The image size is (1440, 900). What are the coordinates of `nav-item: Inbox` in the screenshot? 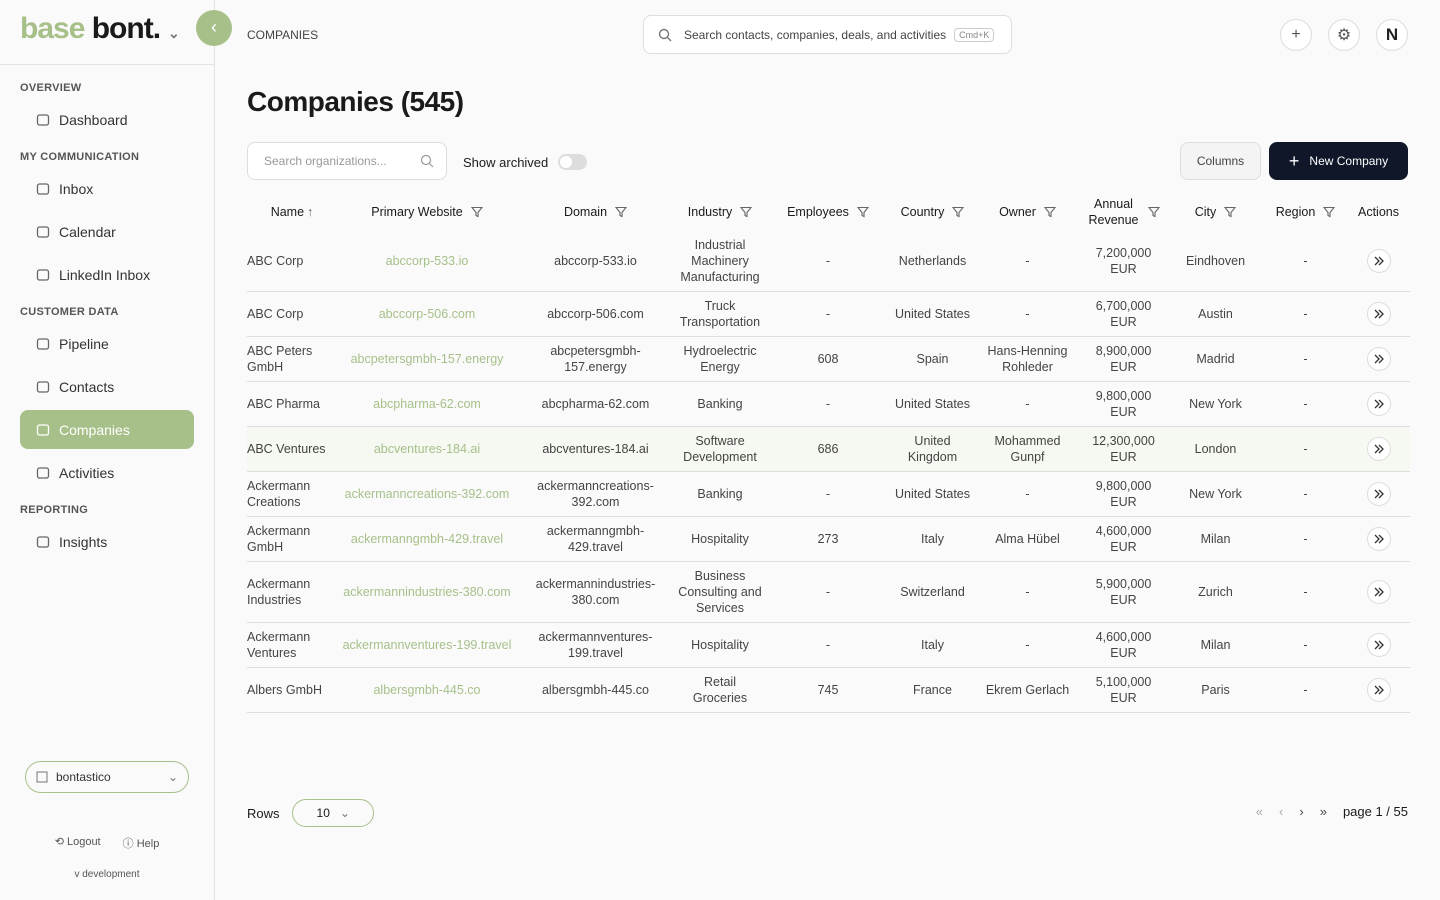 It's located at (107, 188).